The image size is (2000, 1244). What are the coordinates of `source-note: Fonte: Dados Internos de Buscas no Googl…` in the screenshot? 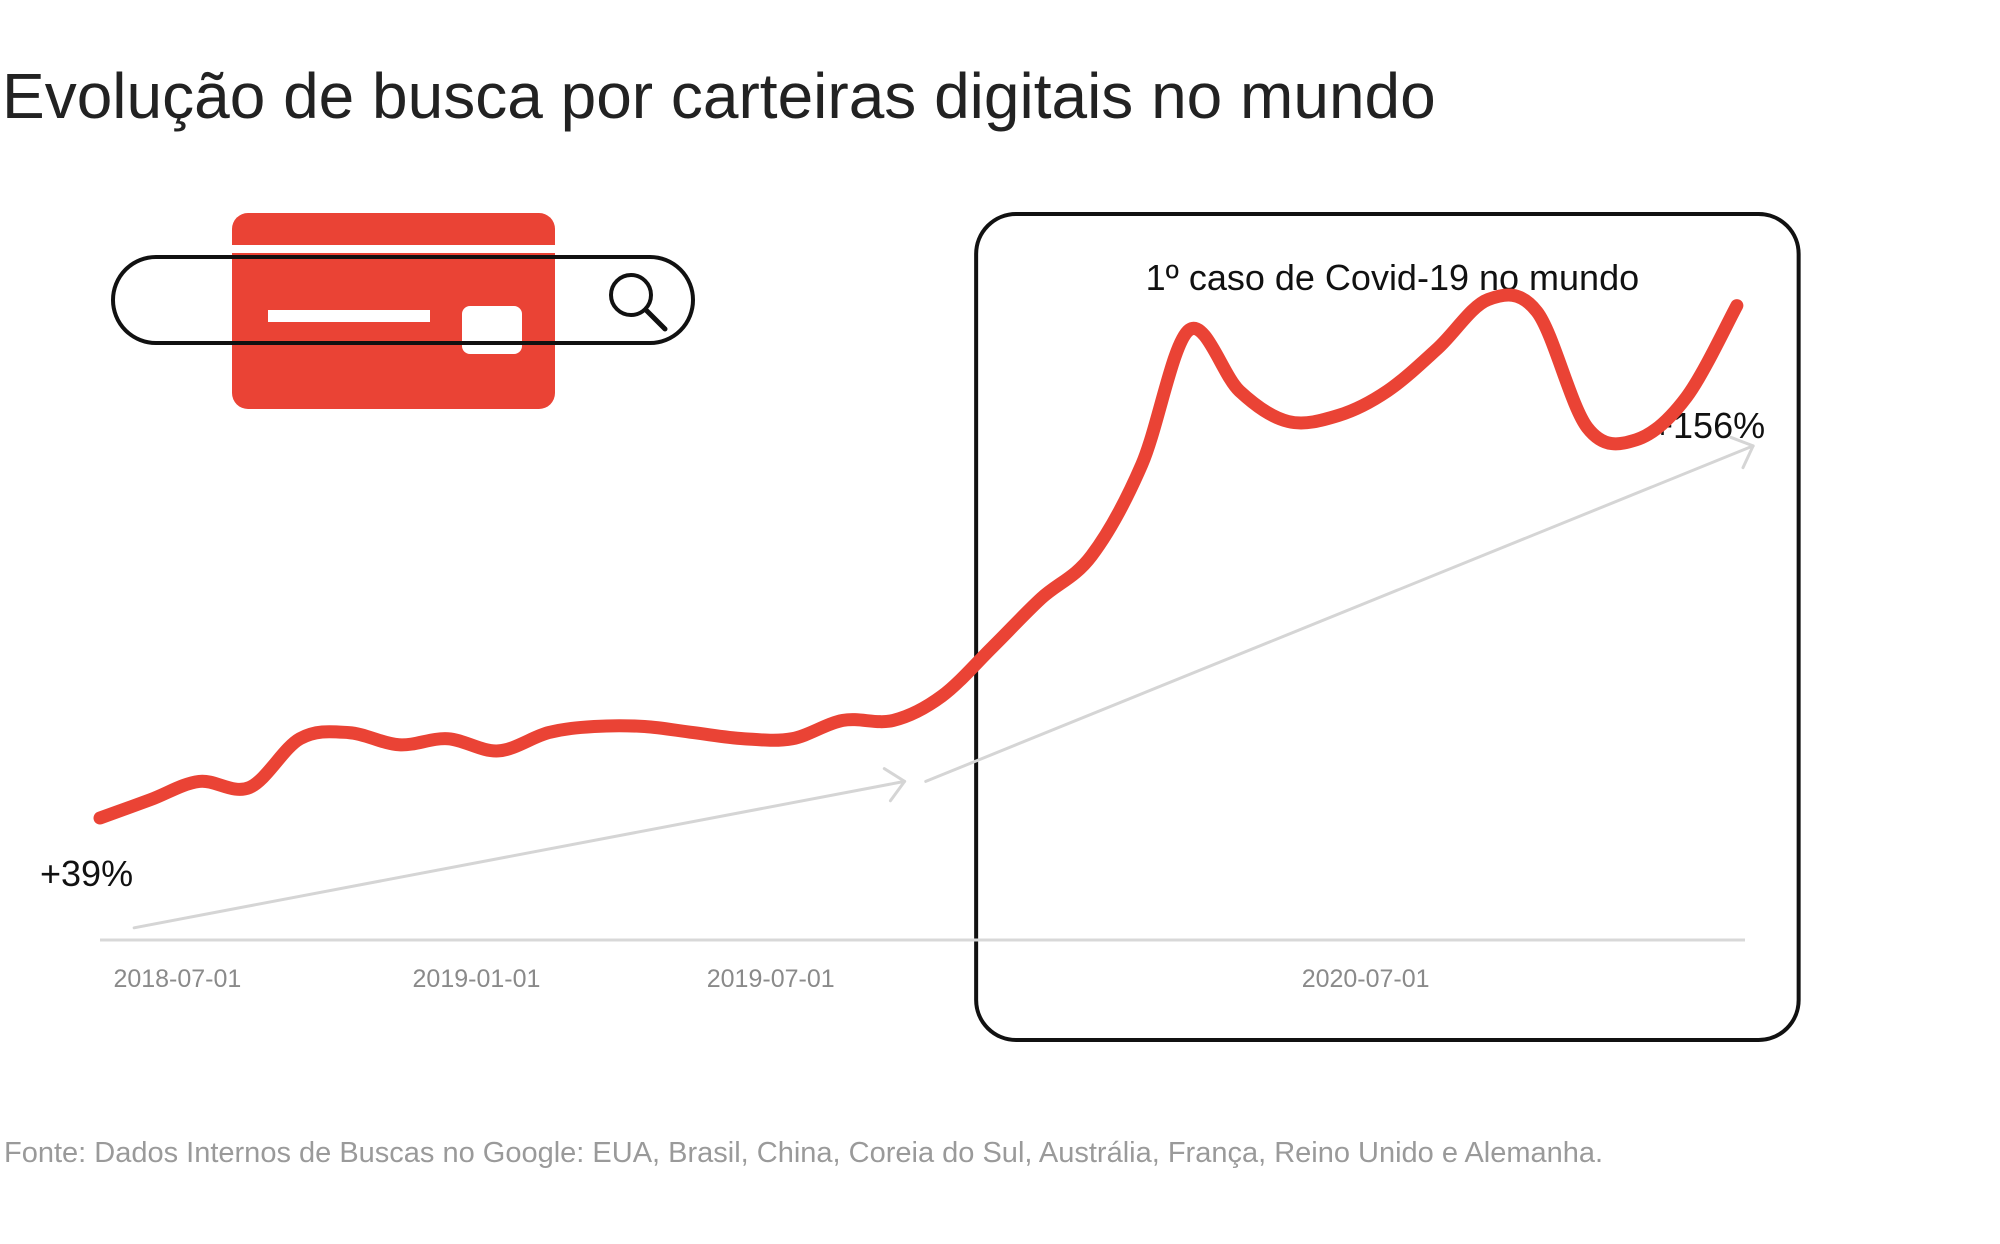 It's located at (803, 1153).